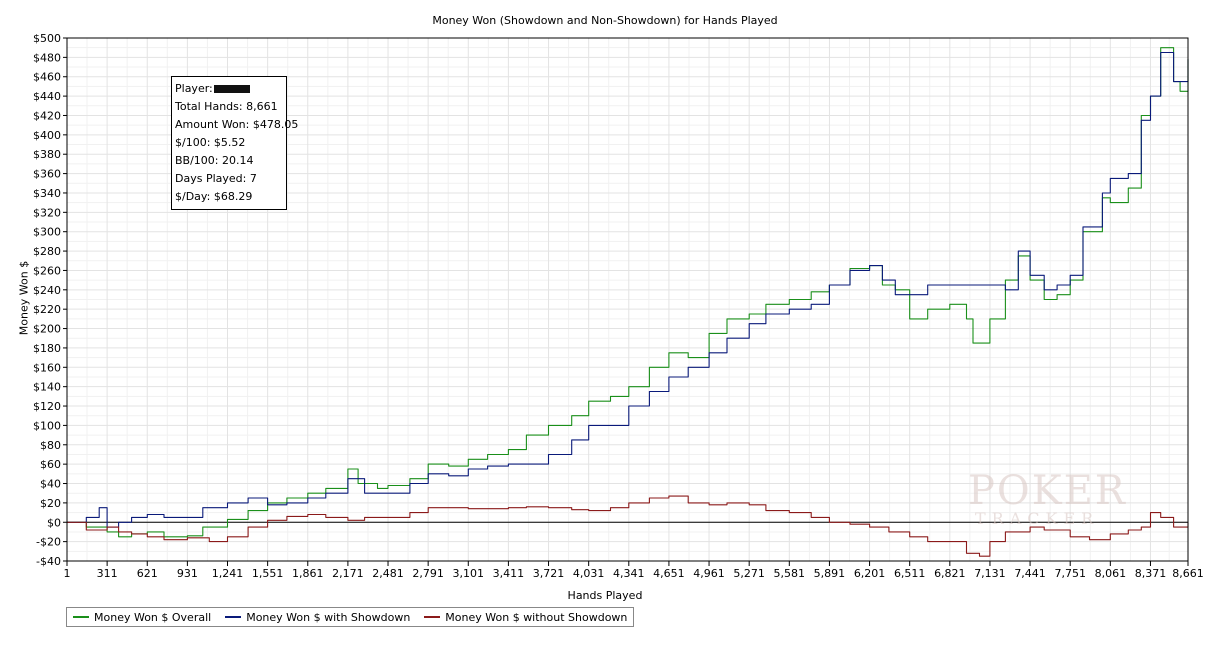 The width and height of the screenshot is (1210, 645). Describe the element at coordinates (1037, 518) in the screenshot. I see `watermark-logo-sub: TRACKER` at that location.